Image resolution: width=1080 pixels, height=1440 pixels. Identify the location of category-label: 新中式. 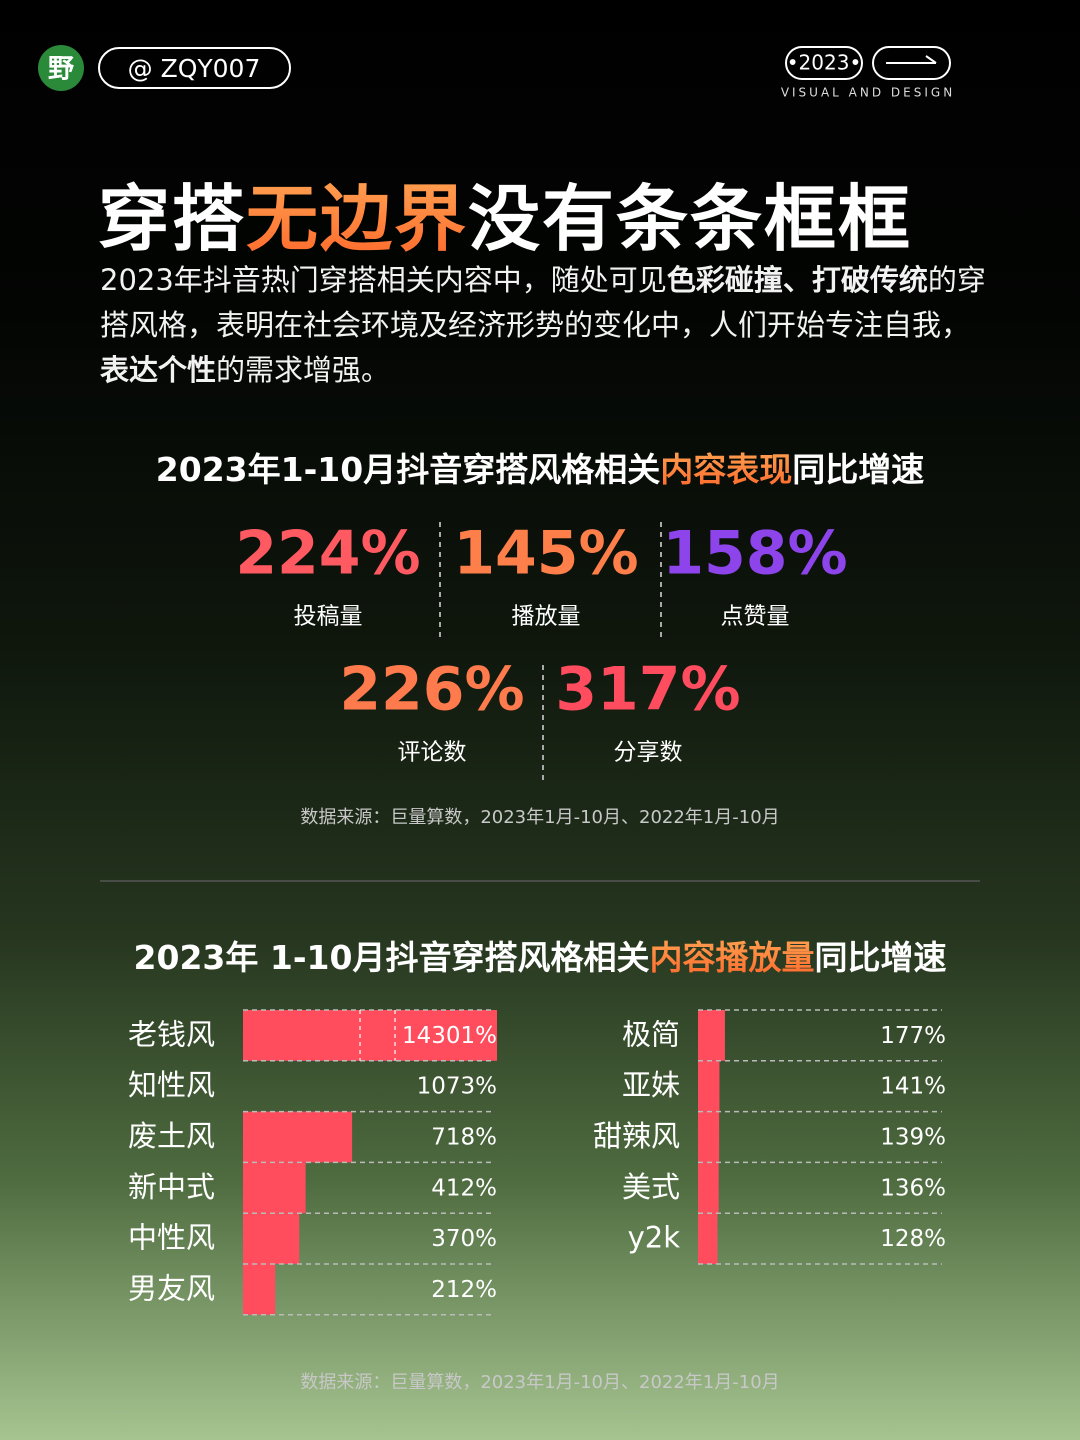
(171, 1187).